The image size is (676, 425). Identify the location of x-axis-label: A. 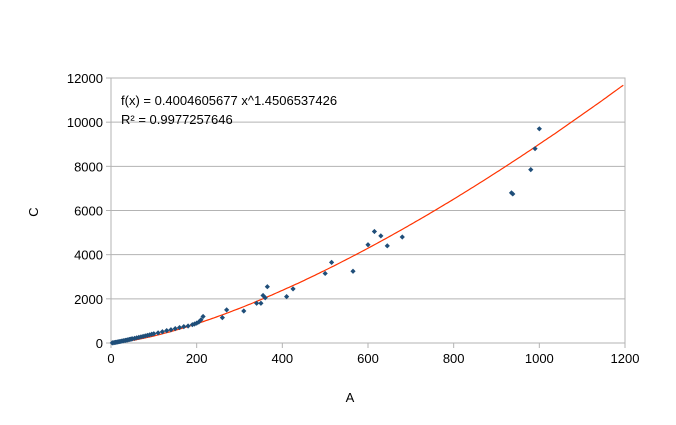
(350, 397).